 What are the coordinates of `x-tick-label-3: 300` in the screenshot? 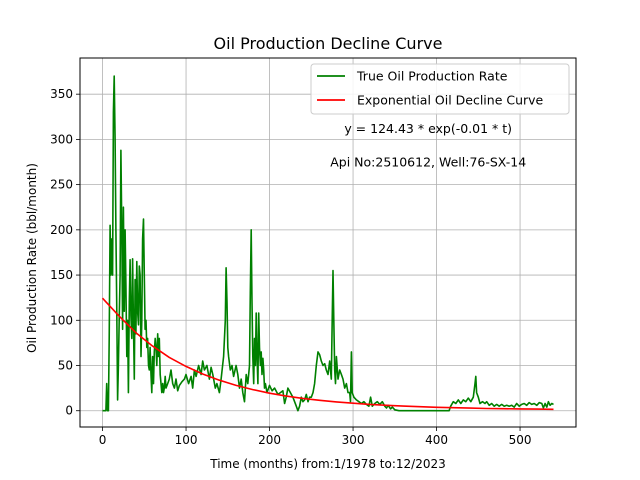 It's located at (353, 440).